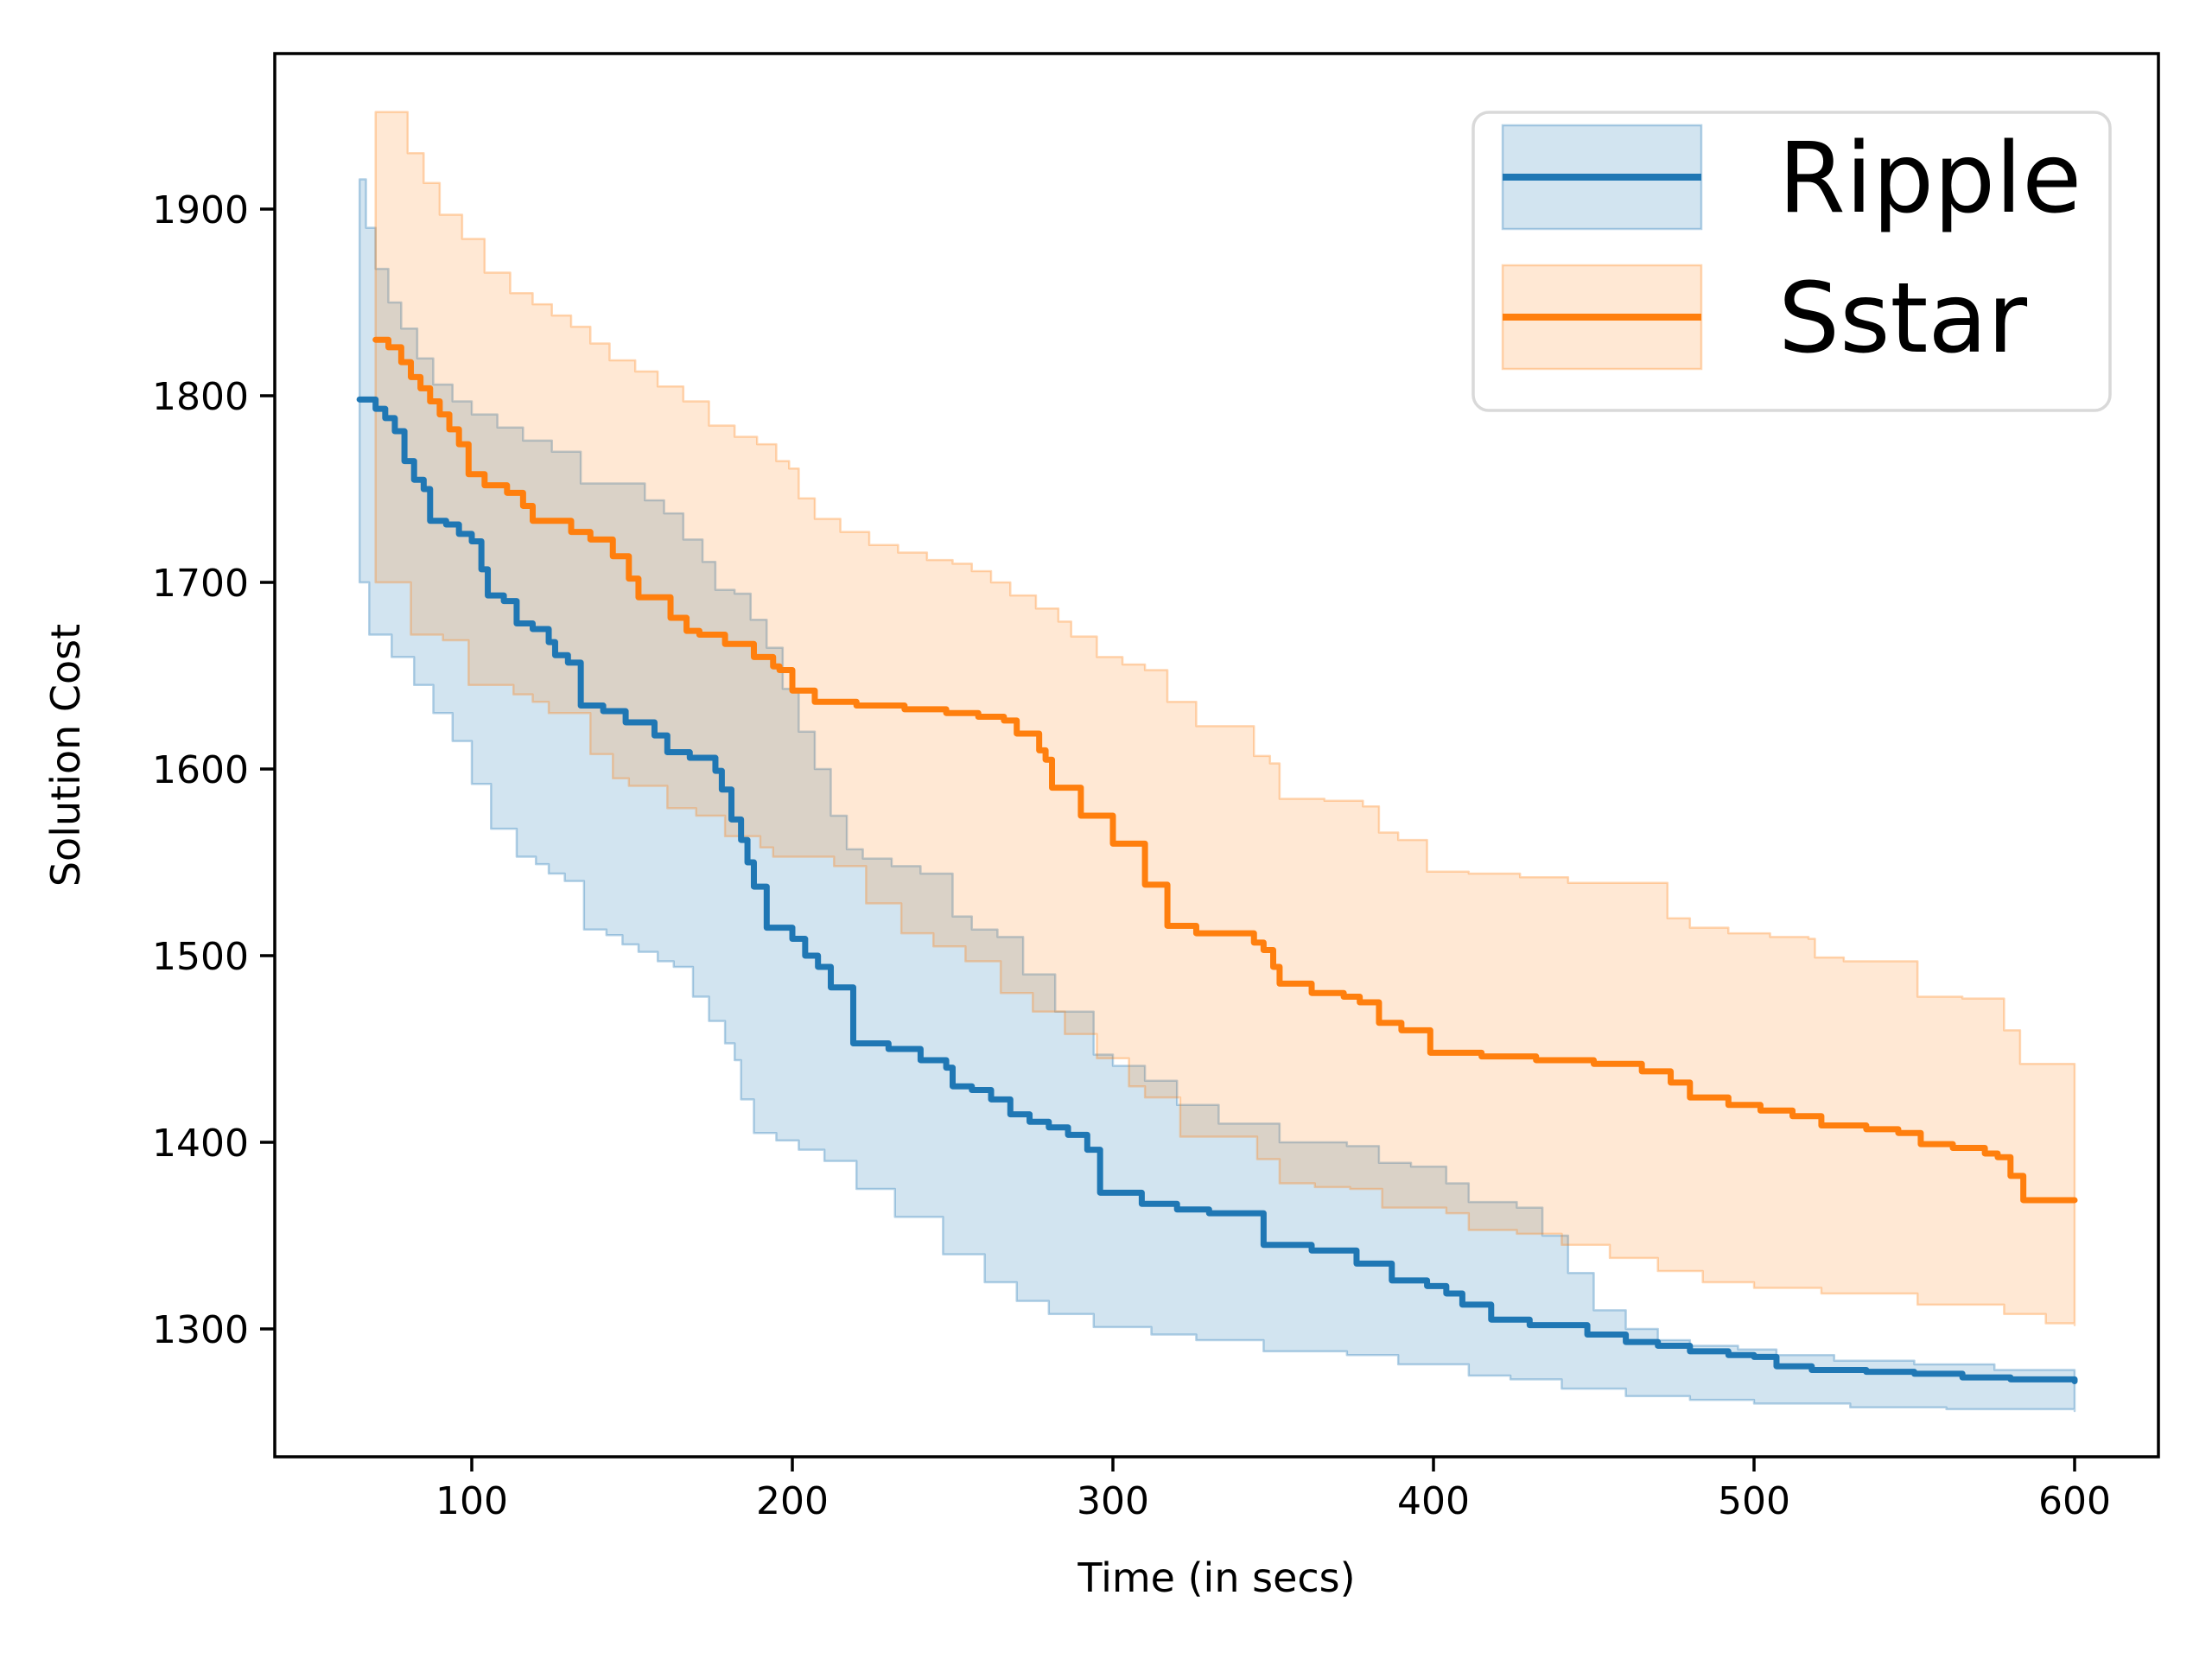  What do you see at coordinates (792, 1501) in the screenshot?
I see `x-tick-label: 200` at bounding box center [792, 1501].